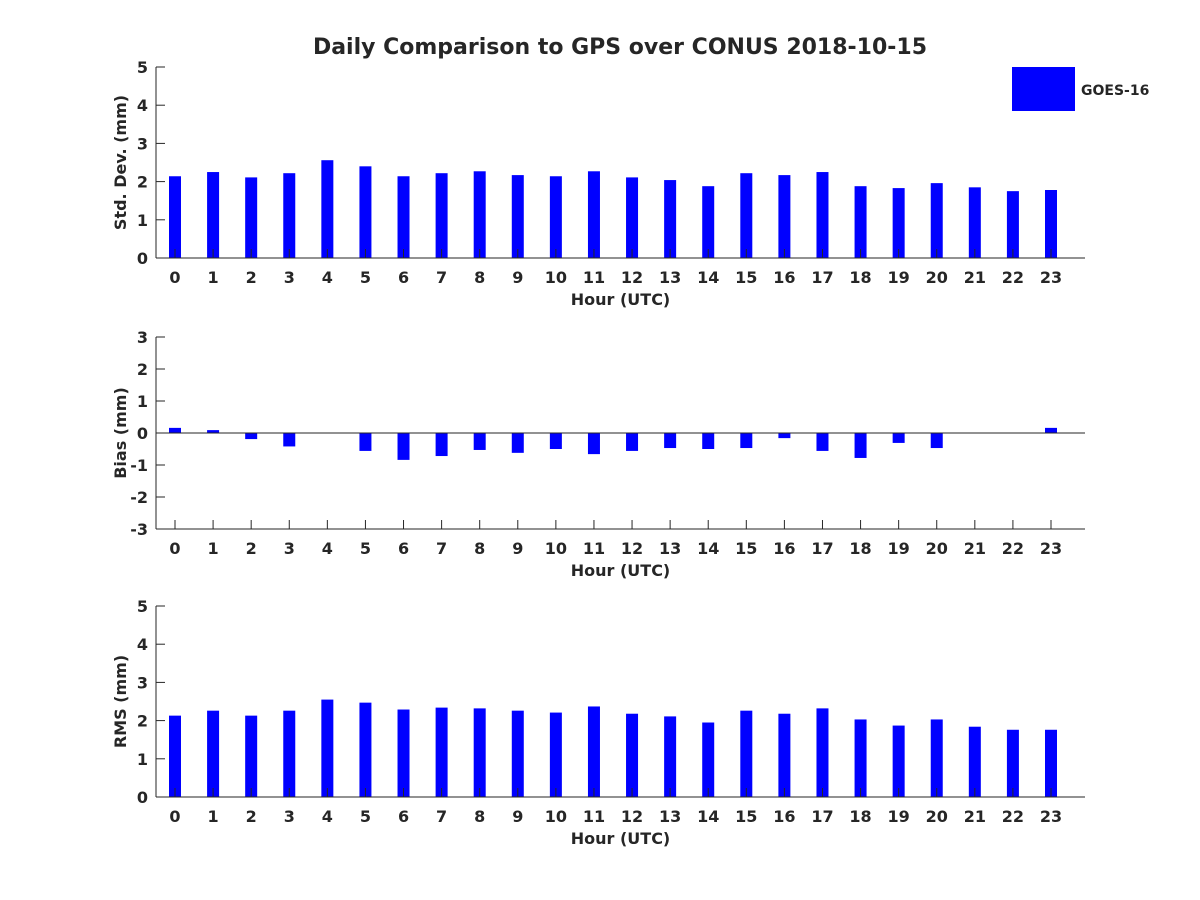 This screenshot has width=1200, height=900. Describe the element at coordinates (860, 548) in the screenshot. I see `x-tick-label: 18` at that location.